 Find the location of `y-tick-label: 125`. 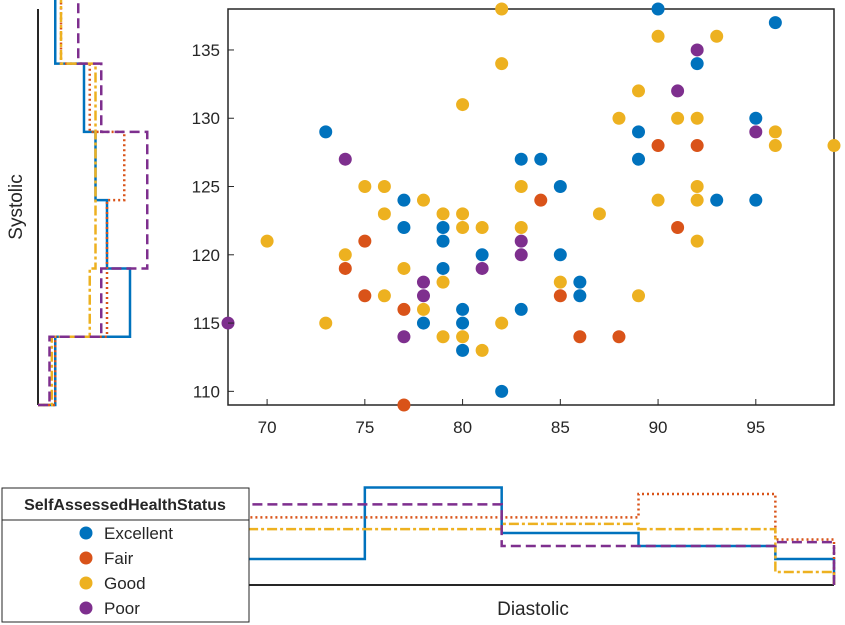

y-tick-label: 125 is located at coordinates (206, 187).